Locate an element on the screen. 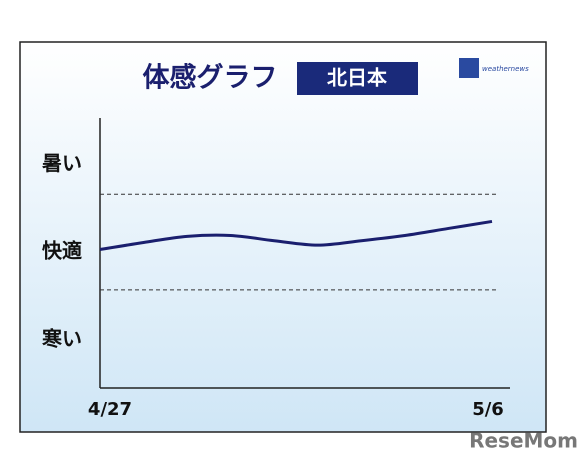 The height and width of the screenshot is (466, 585). y-tick-label: 寒い is located at coordinates (62, 338).